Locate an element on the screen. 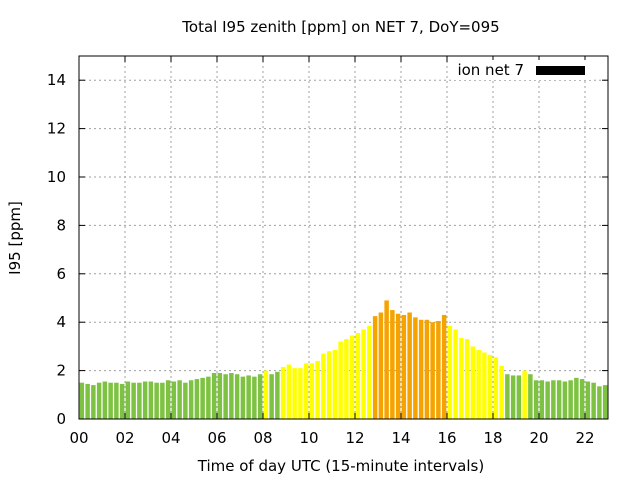 The width and height of the screenshot is (640, 480). x-tick-label: 14 is located at coordinates (400, 438).